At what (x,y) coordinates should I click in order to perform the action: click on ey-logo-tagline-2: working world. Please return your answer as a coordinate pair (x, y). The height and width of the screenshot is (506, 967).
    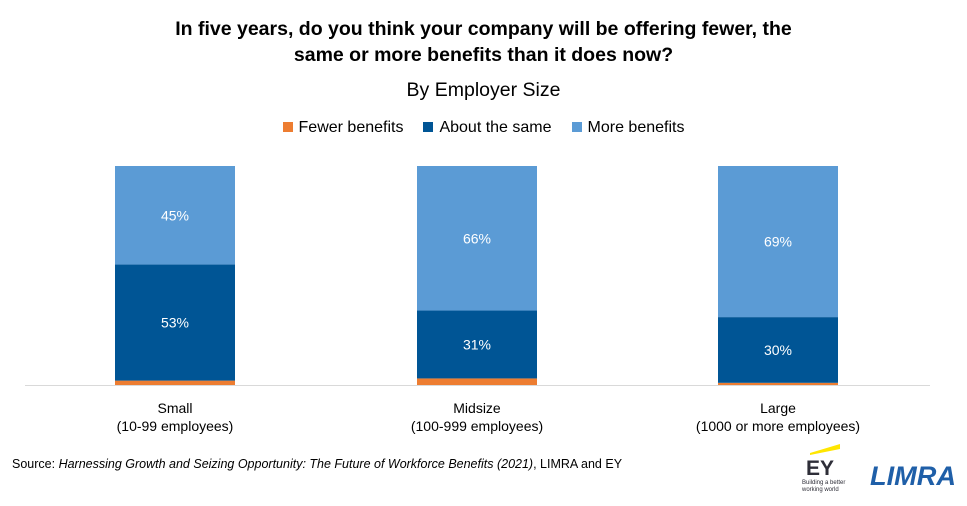
    Looking at the image, I should click on (820, 490).